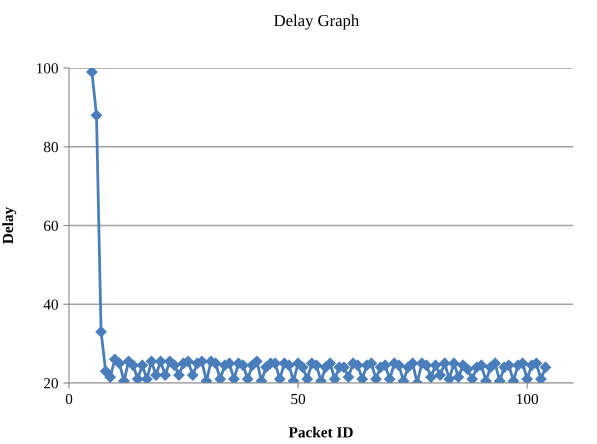 The width and height of the screenshot is (597, 444). Describe the element at coordinates (316, 22) in the screenshot. I see `chart-title: Delay Graph` at that location.